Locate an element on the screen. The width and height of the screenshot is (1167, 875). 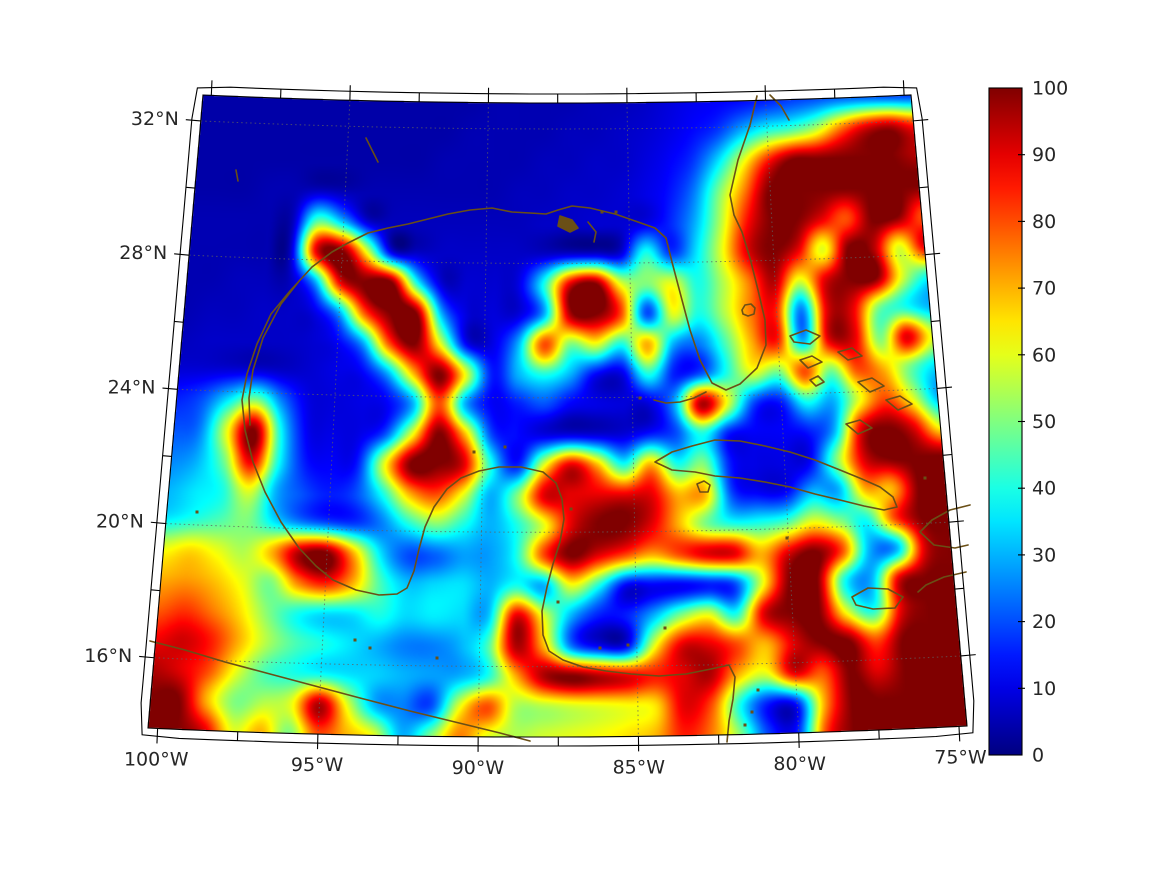
coastline-florida-keys is located at coordinates (680, 397).